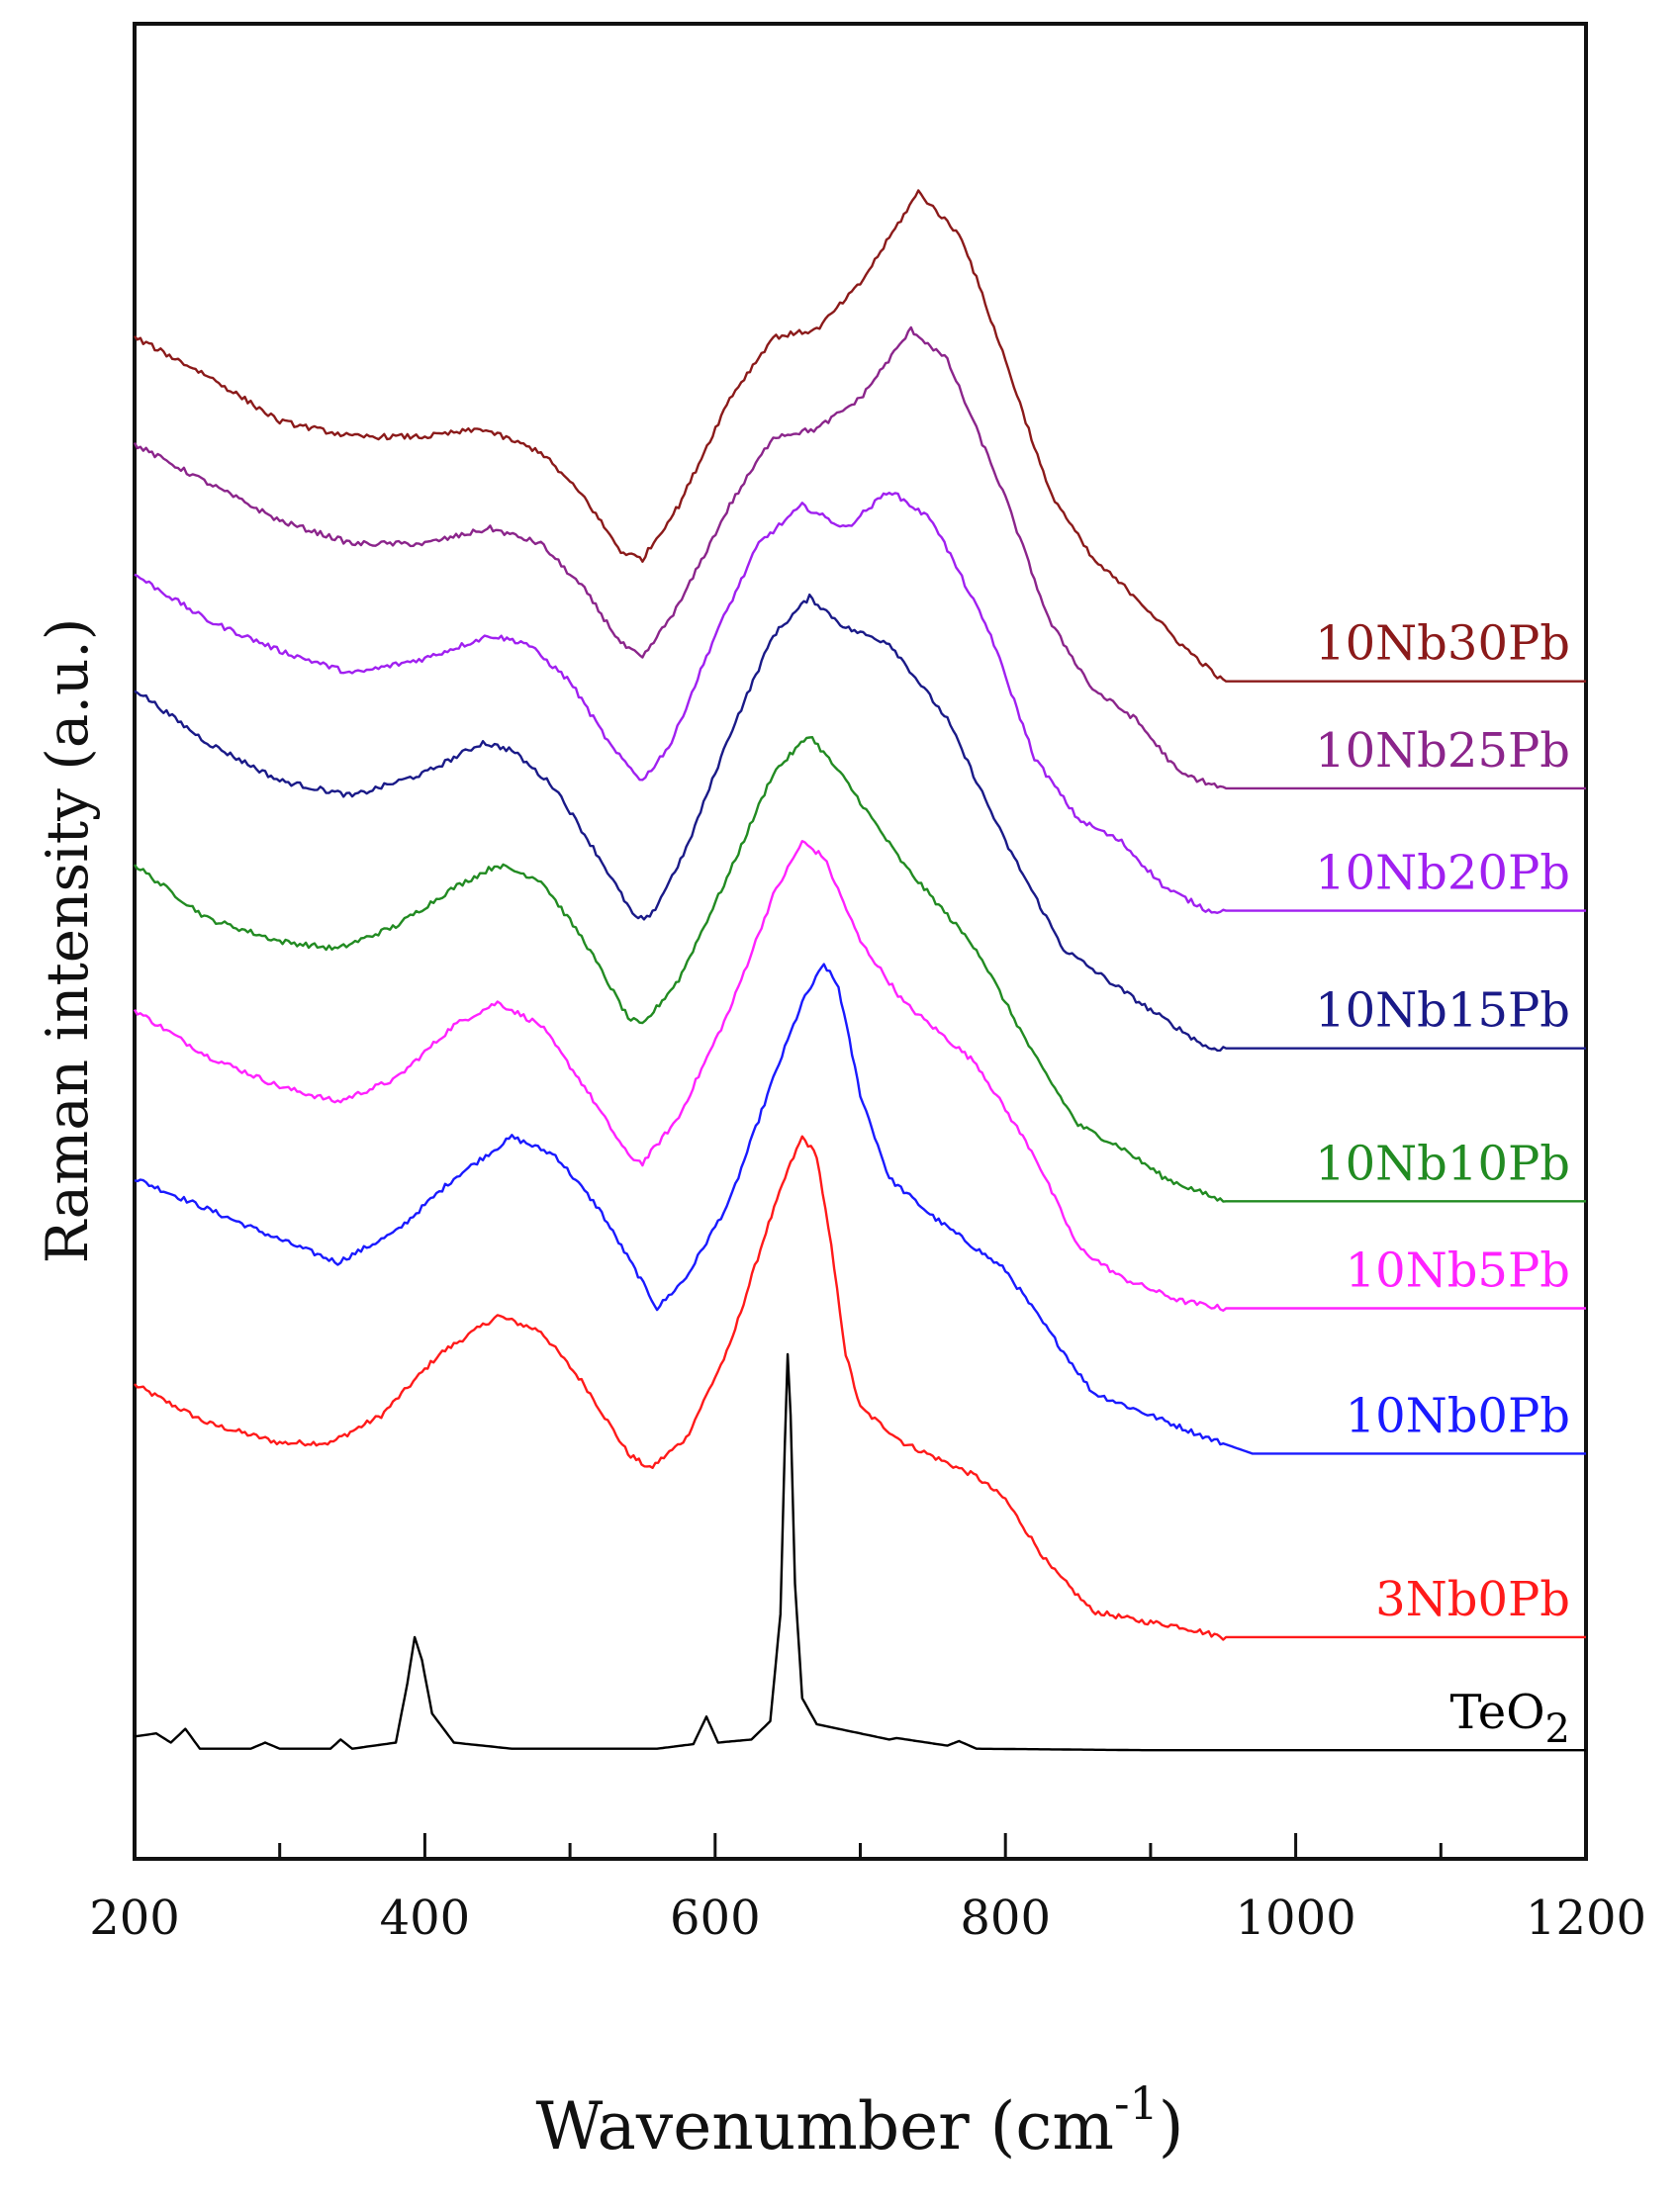 The image size is (1680, 2211). What do you see at coordinates (860, 1846) in the screenshot?
I see `x-axis-ticks` at bounding box center [860, 1846].